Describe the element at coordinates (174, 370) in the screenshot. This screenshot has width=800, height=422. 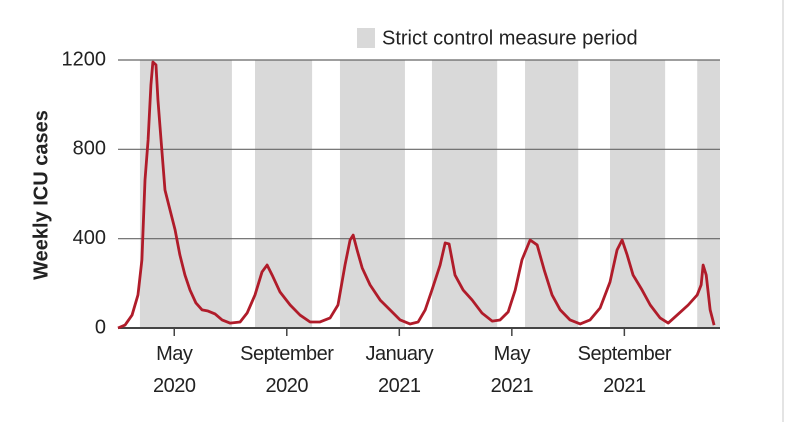
I see `x-tick-label: May 2020` at that location.